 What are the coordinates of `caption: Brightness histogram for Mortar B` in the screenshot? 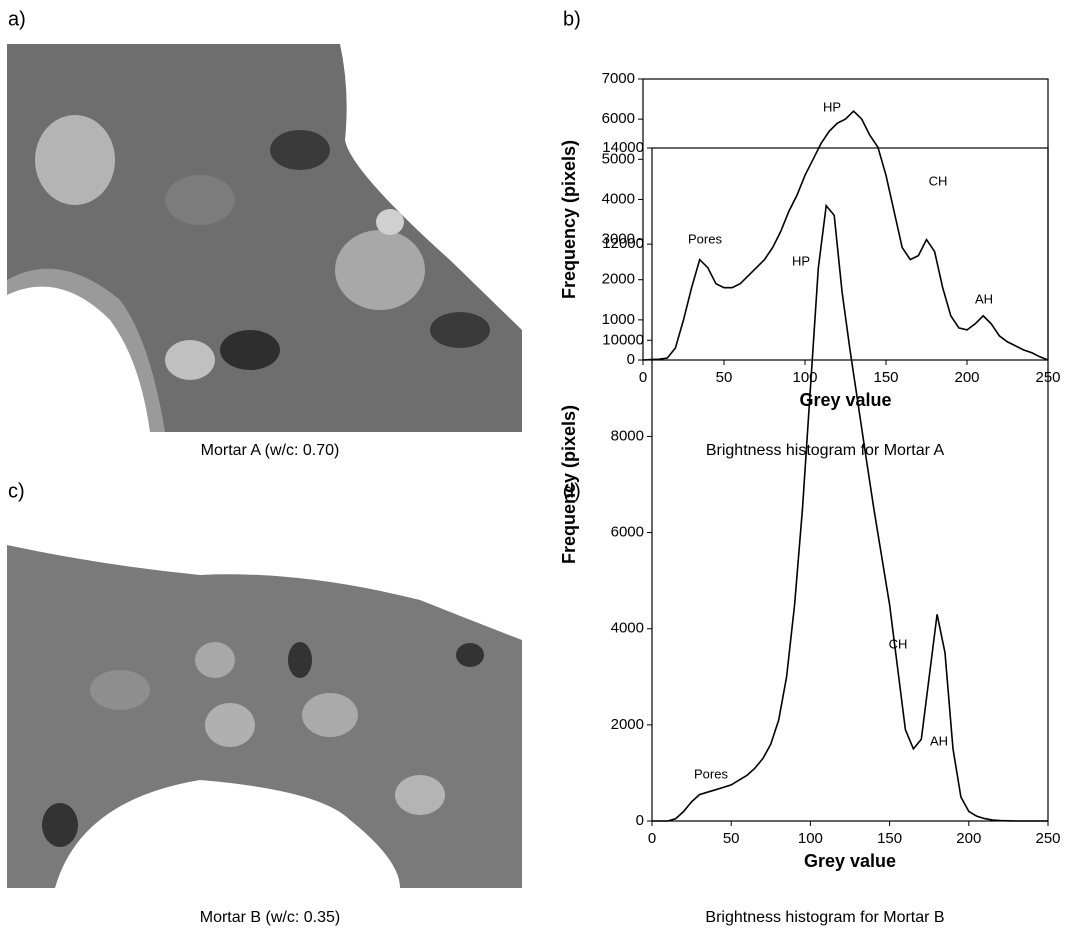 It's located at (824, 917).